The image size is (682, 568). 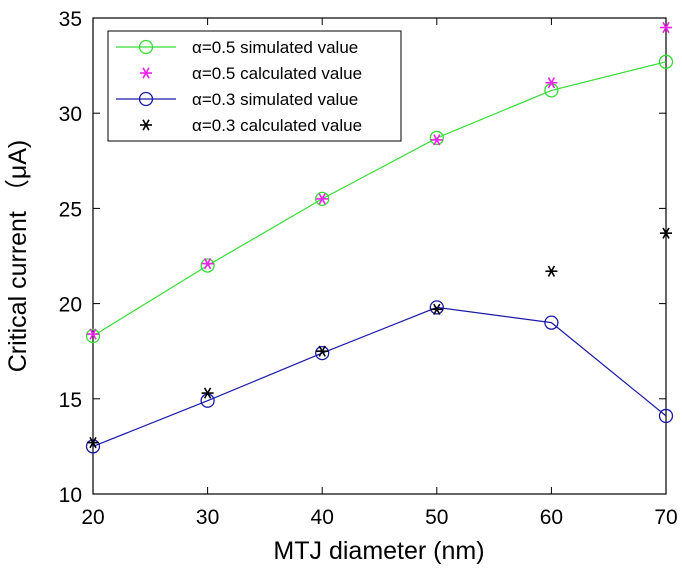 What do you see at coordinates (207, 517) in the screenshot?
I see `x-tick-label: 30` at bounding box center [207, 517].